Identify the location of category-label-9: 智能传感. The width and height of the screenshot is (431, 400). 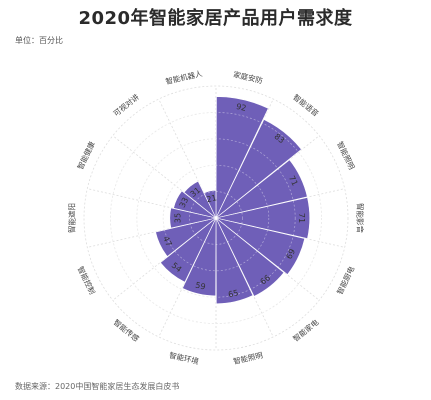
(127, 330).